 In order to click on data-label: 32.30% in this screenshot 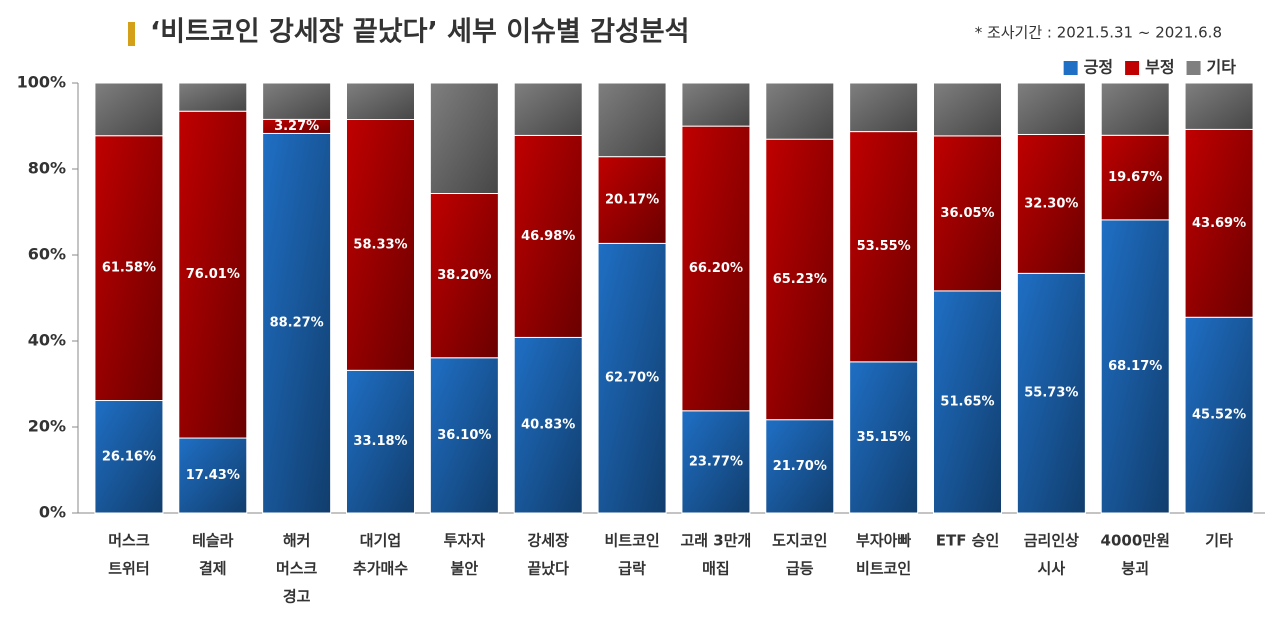, I will do `click(1051, 203)`.